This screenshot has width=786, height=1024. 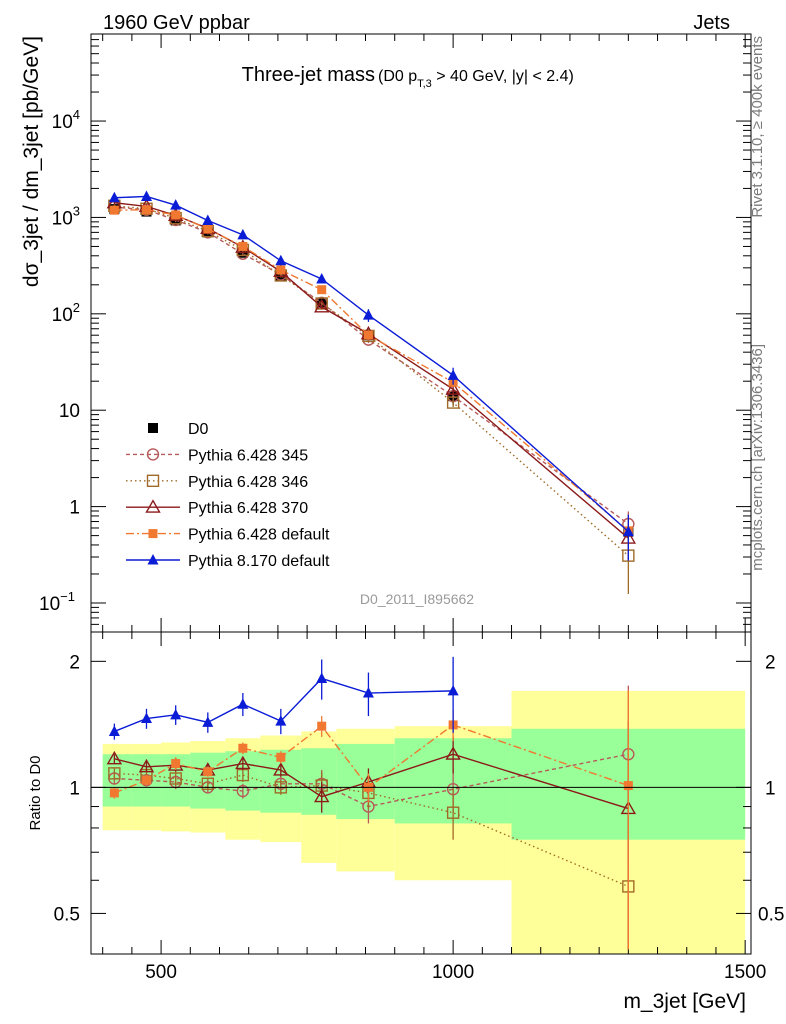 I want to click on legend-marker-pythia-8-170-default, so click(x=153, y=559).